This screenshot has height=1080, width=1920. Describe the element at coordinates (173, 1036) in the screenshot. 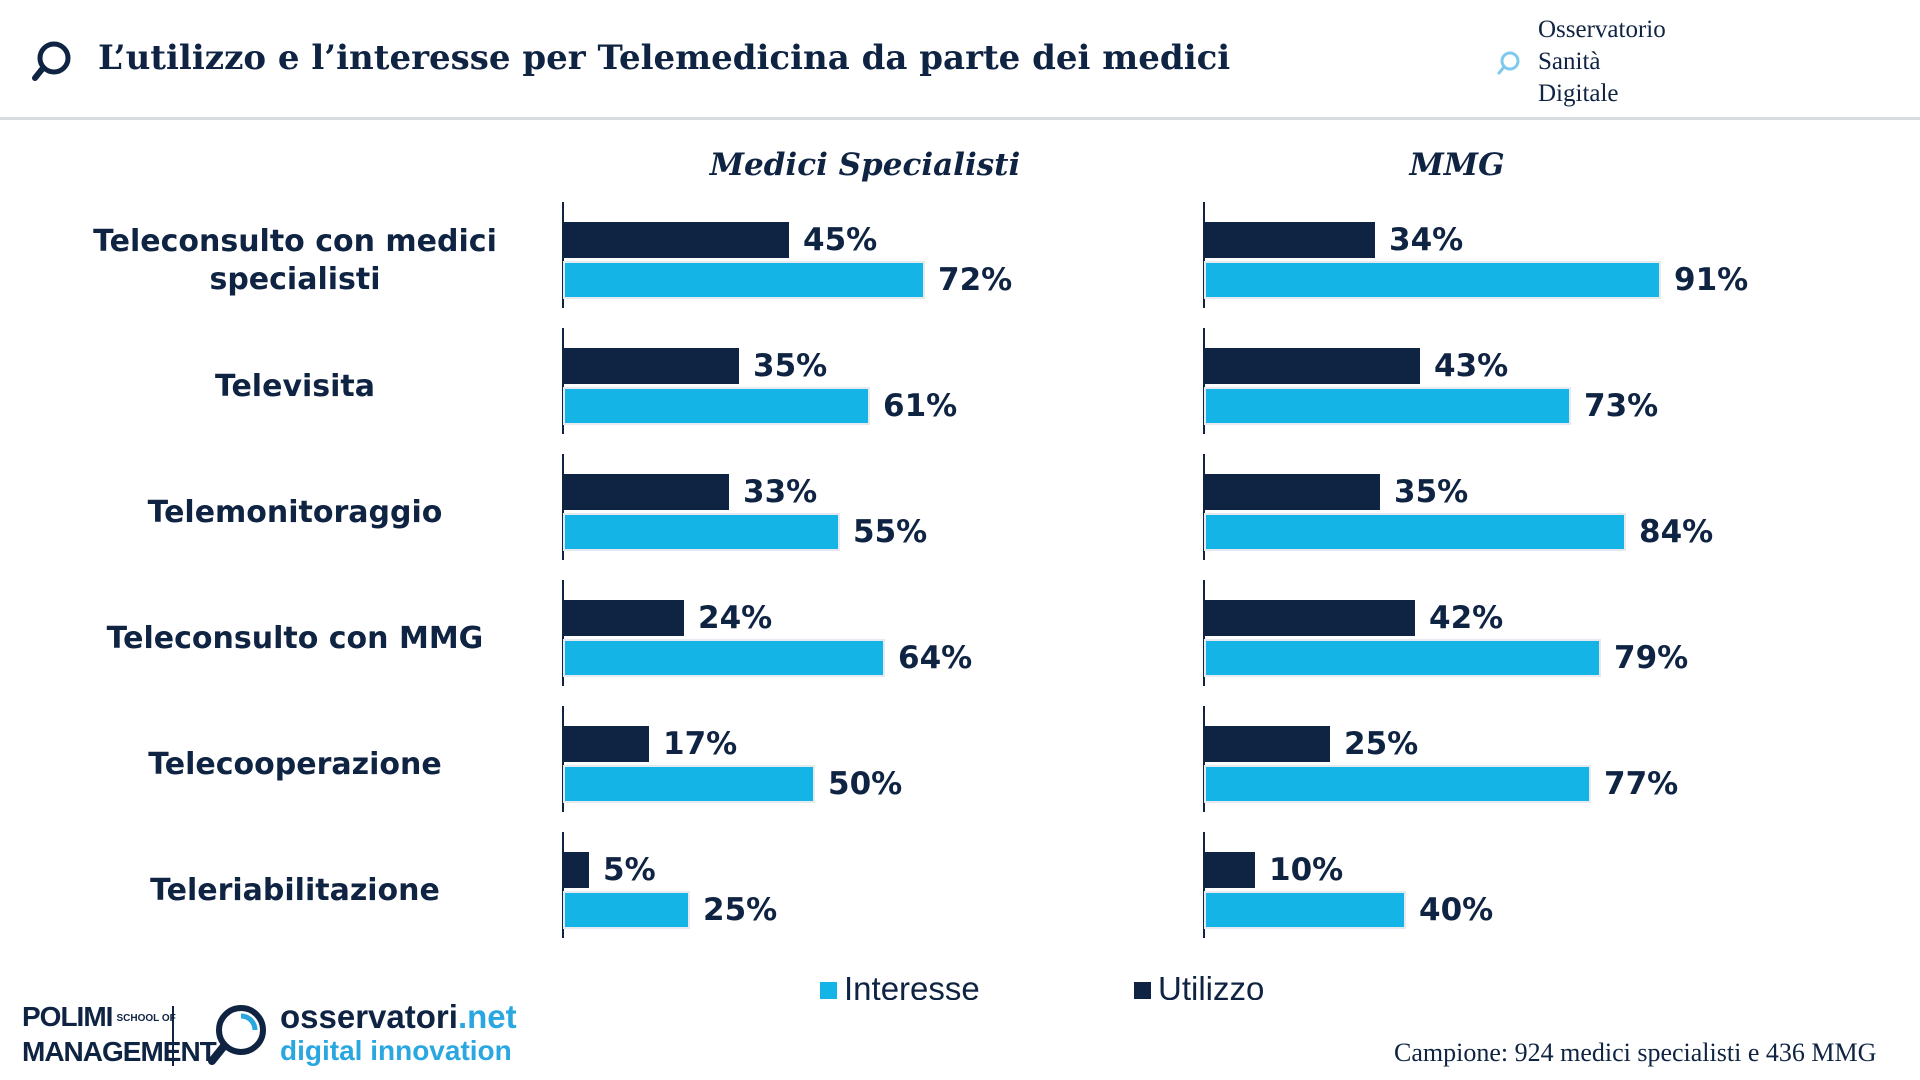

I see `logo-separator` at that location.